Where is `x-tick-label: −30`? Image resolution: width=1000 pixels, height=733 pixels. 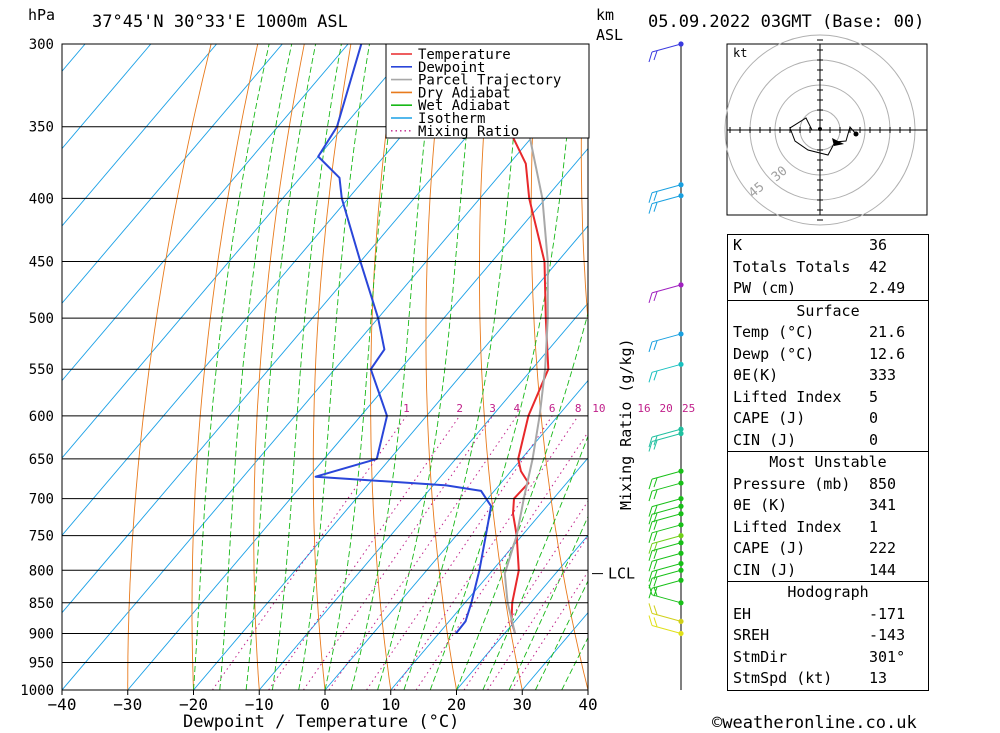 x-tick-label: −30 is located at coordinates (127, 704).